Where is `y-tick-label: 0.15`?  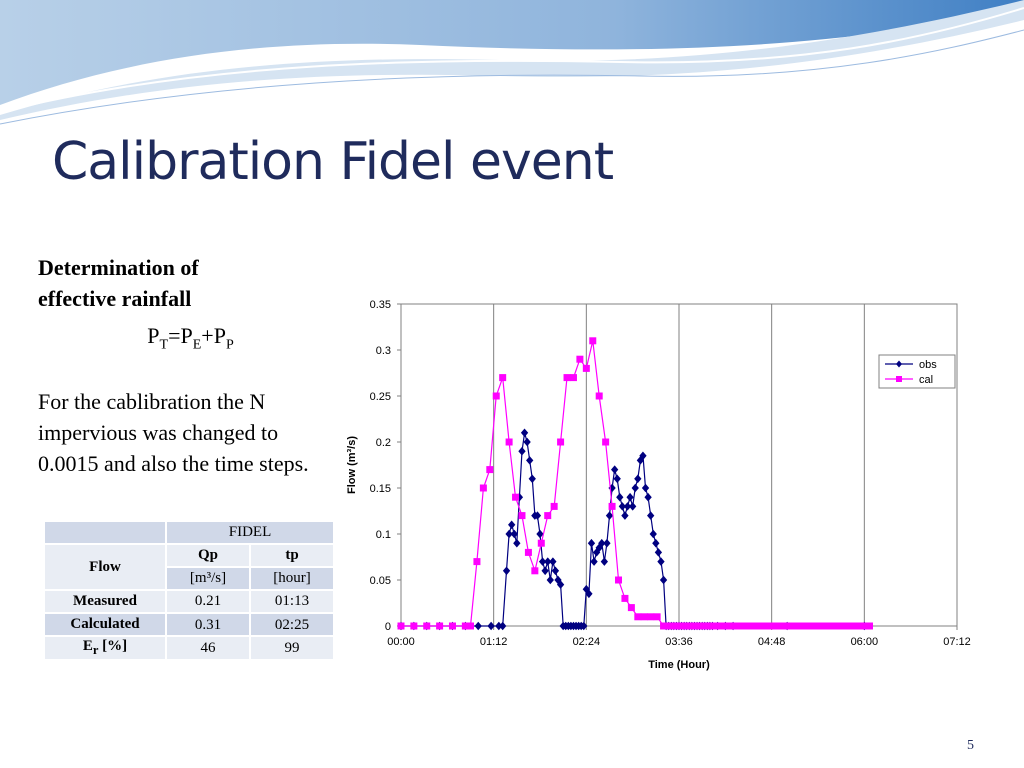
y-tick-label: 0.15 is located at coordinates (380, 489).